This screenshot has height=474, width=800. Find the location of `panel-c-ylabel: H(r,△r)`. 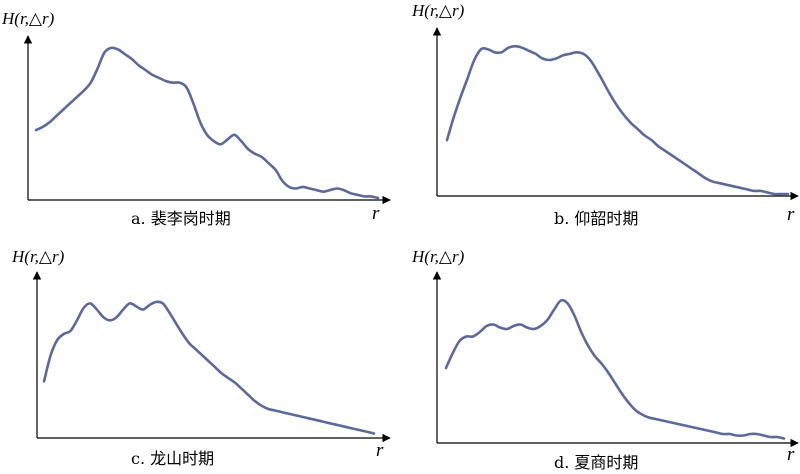

panel-c-ylabel: H(r,△r) is located at coordinates (38, 256).